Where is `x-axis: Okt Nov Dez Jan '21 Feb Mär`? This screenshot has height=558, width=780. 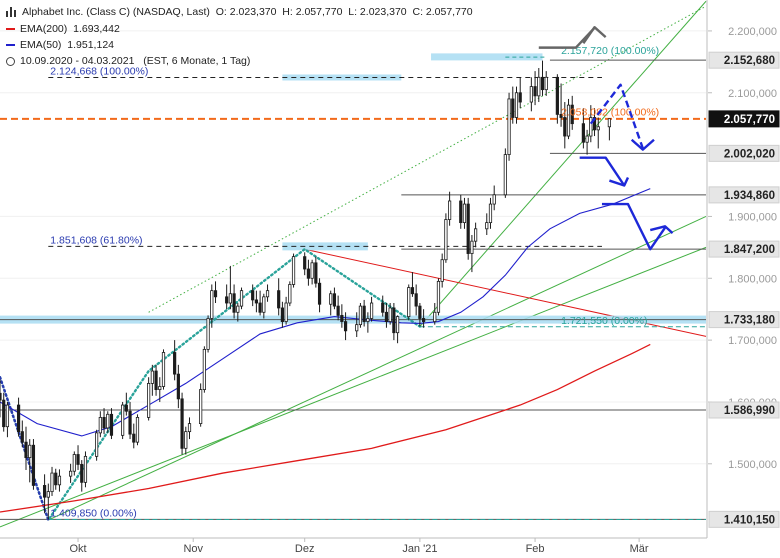
x-axis: Okt Nov Dez Jan '21 Feb Mär is located at coordinates (359, 546).